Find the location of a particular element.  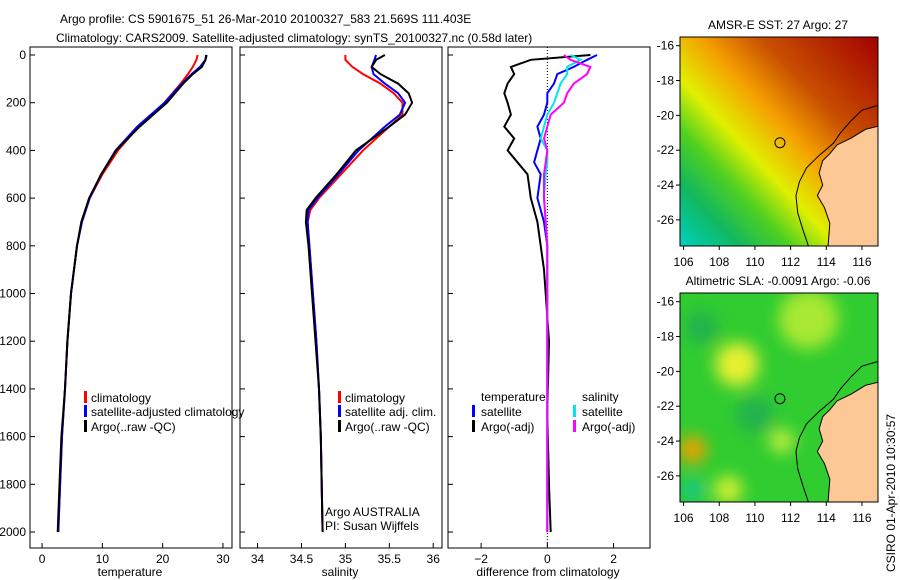

y-tick-label: 200 is located at coordinates (16, 103).